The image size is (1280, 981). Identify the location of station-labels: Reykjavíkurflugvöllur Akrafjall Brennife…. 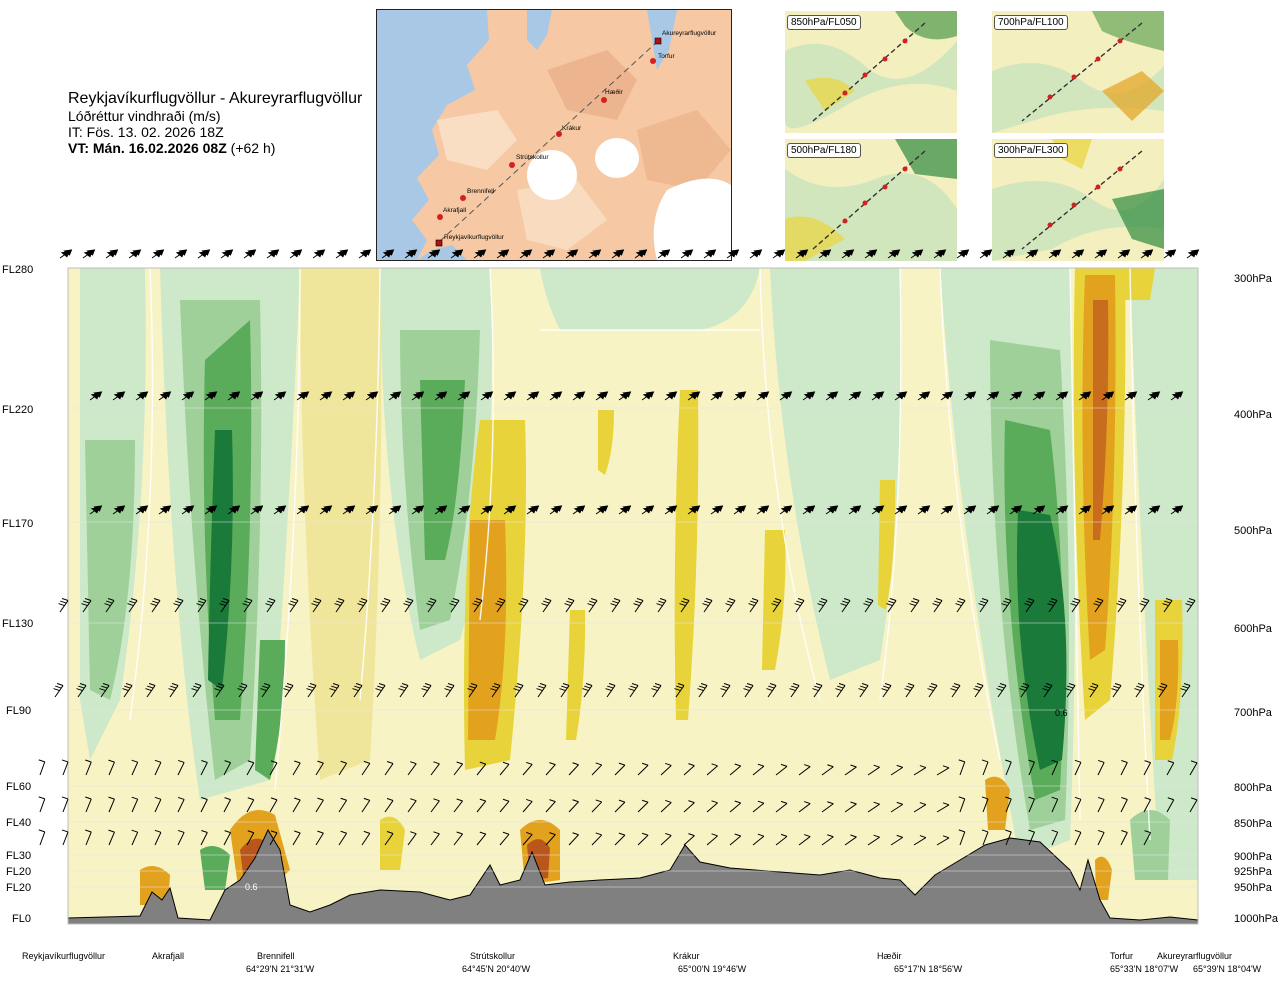
(642, 962).